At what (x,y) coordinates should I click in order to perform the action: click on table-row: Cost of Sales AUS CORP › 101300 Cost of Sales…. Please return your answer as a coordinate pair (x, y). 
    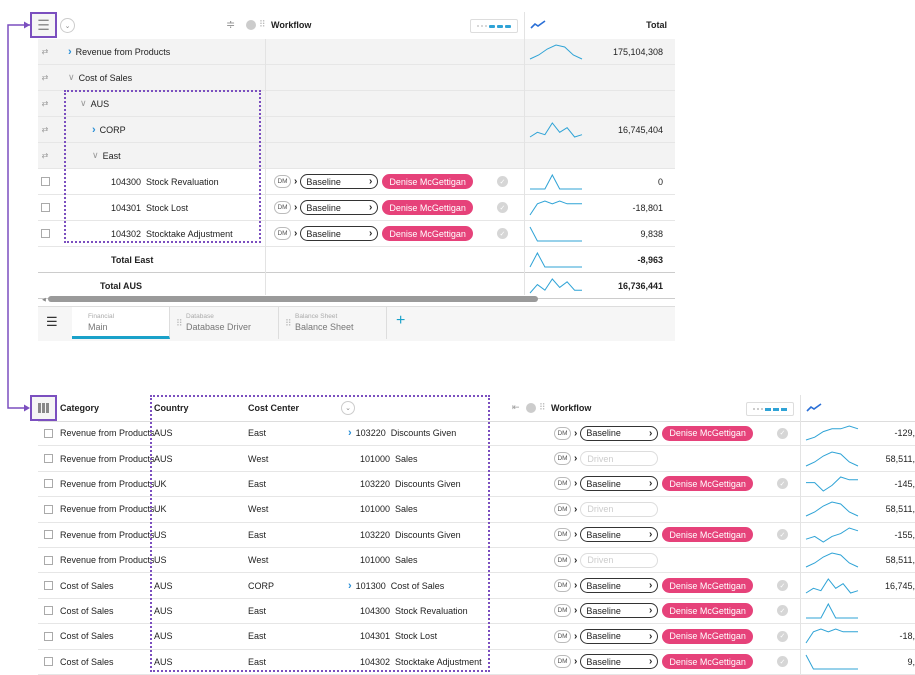
    Looking at the image, I should click on (476, 586).